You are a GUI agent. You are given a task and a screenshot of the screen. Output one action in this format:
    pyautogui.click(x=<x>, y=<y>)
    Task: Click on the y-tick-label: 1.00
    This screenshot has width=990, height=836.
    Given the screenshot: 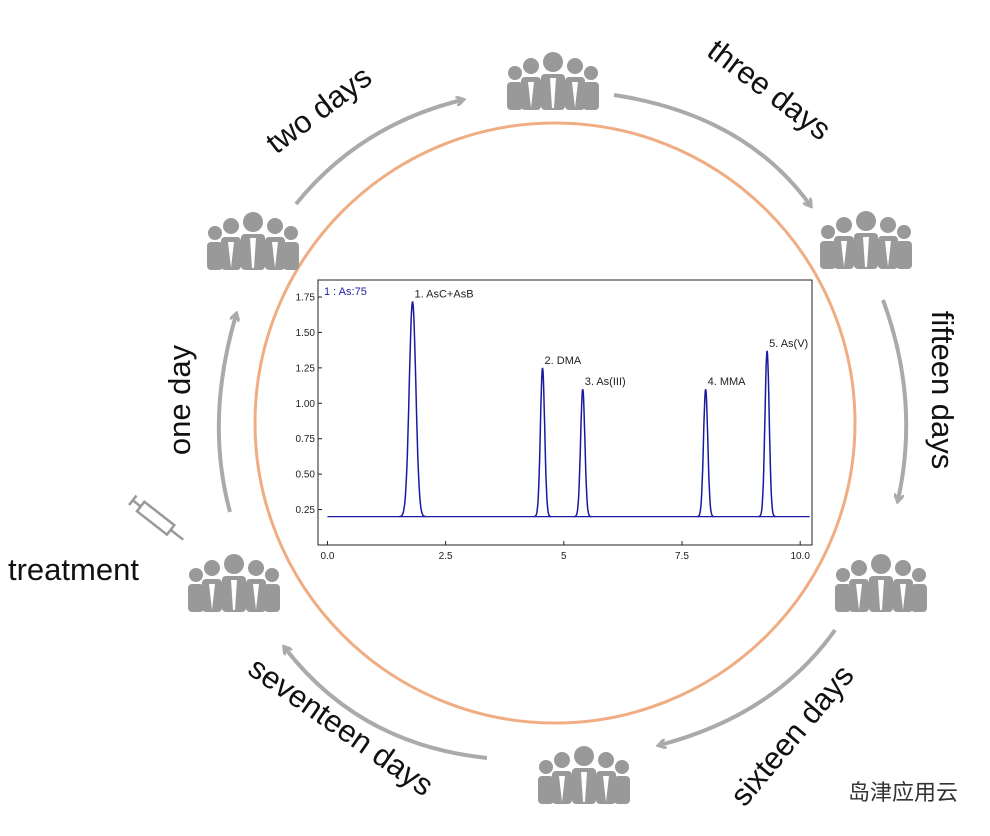 What is the action you would take?
    pyautogui.click(x=306, y=404)
    